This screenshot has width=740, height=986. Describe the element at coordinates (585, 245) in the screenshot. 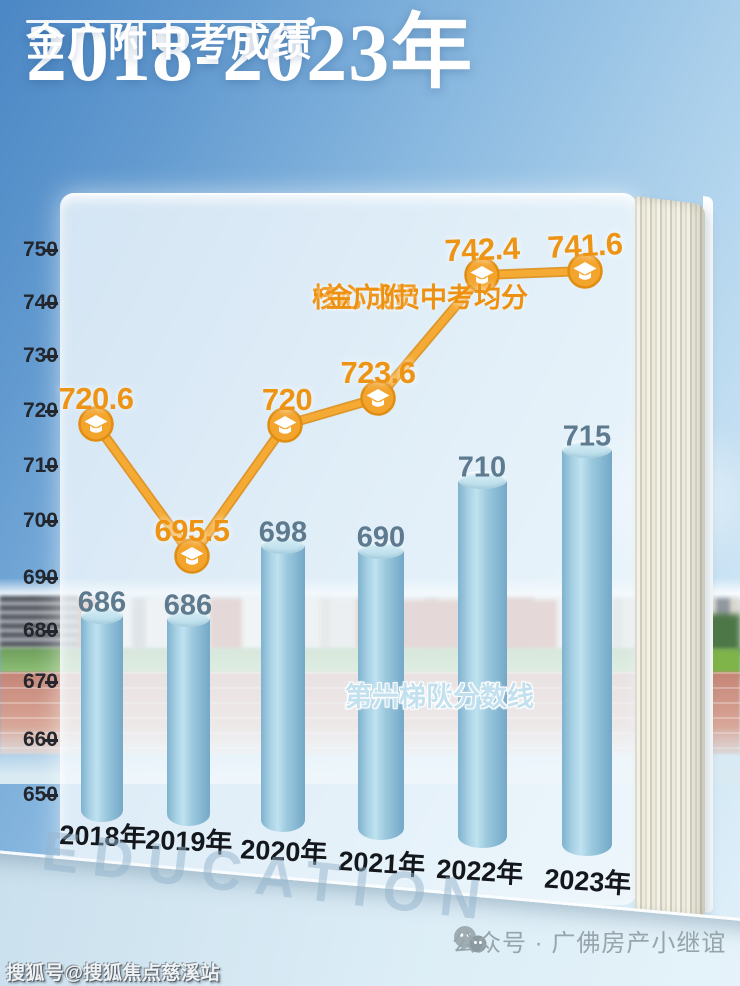

I see `line-point-value-label: 741.6` at that location.